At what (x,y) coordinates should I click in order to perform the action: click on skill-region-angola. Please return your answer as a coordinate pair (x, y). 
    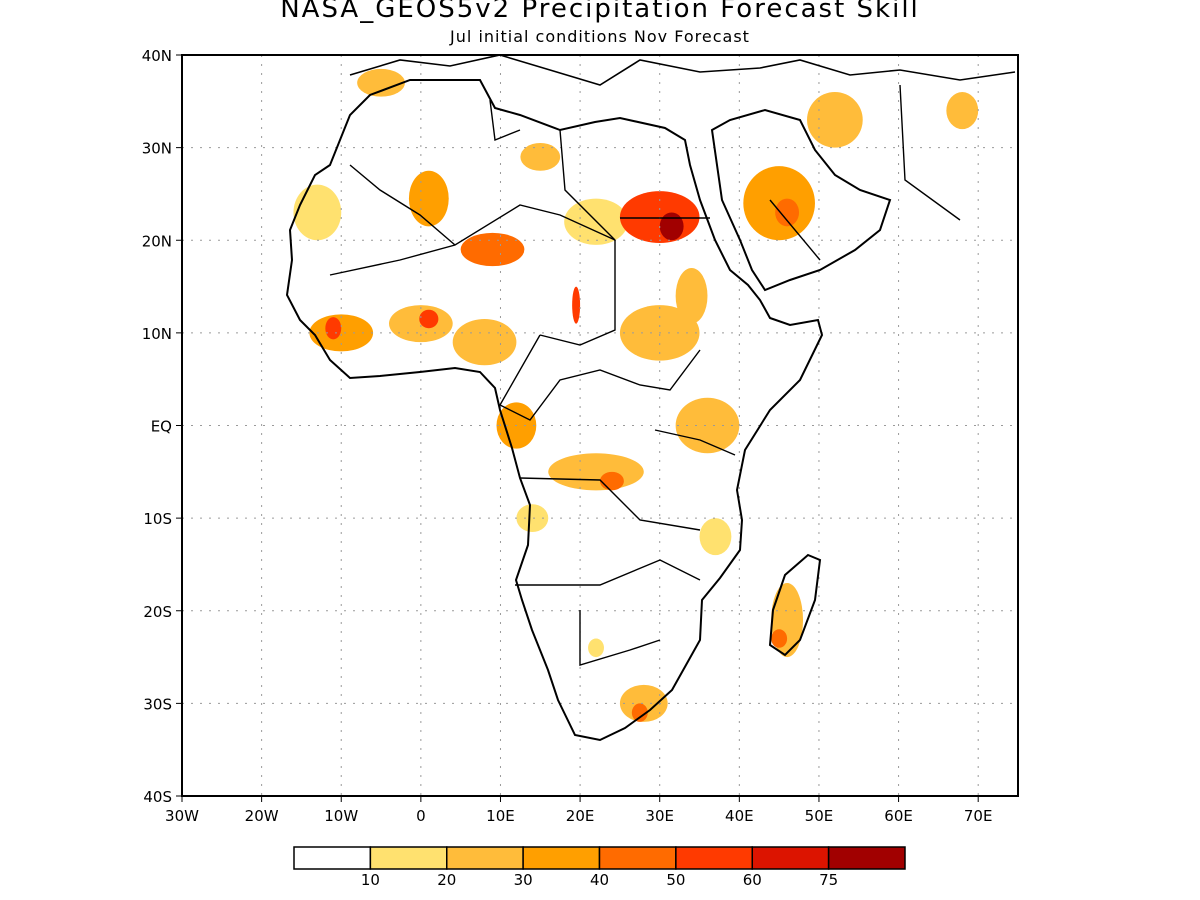
    Looking at the image, I should click on (532, 518).